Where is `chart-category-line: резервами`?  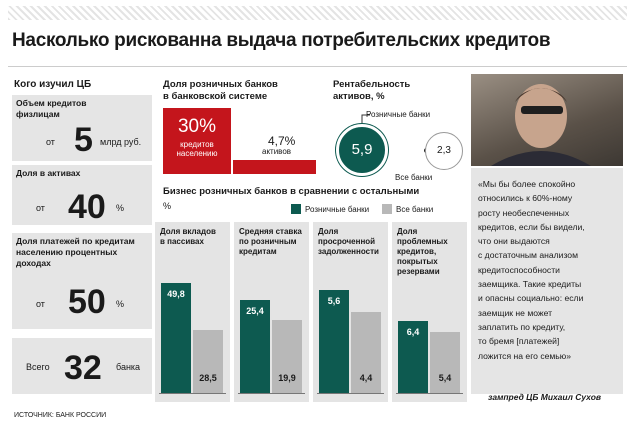
chart-category-line: резервами is located at coordinates (418, 271).